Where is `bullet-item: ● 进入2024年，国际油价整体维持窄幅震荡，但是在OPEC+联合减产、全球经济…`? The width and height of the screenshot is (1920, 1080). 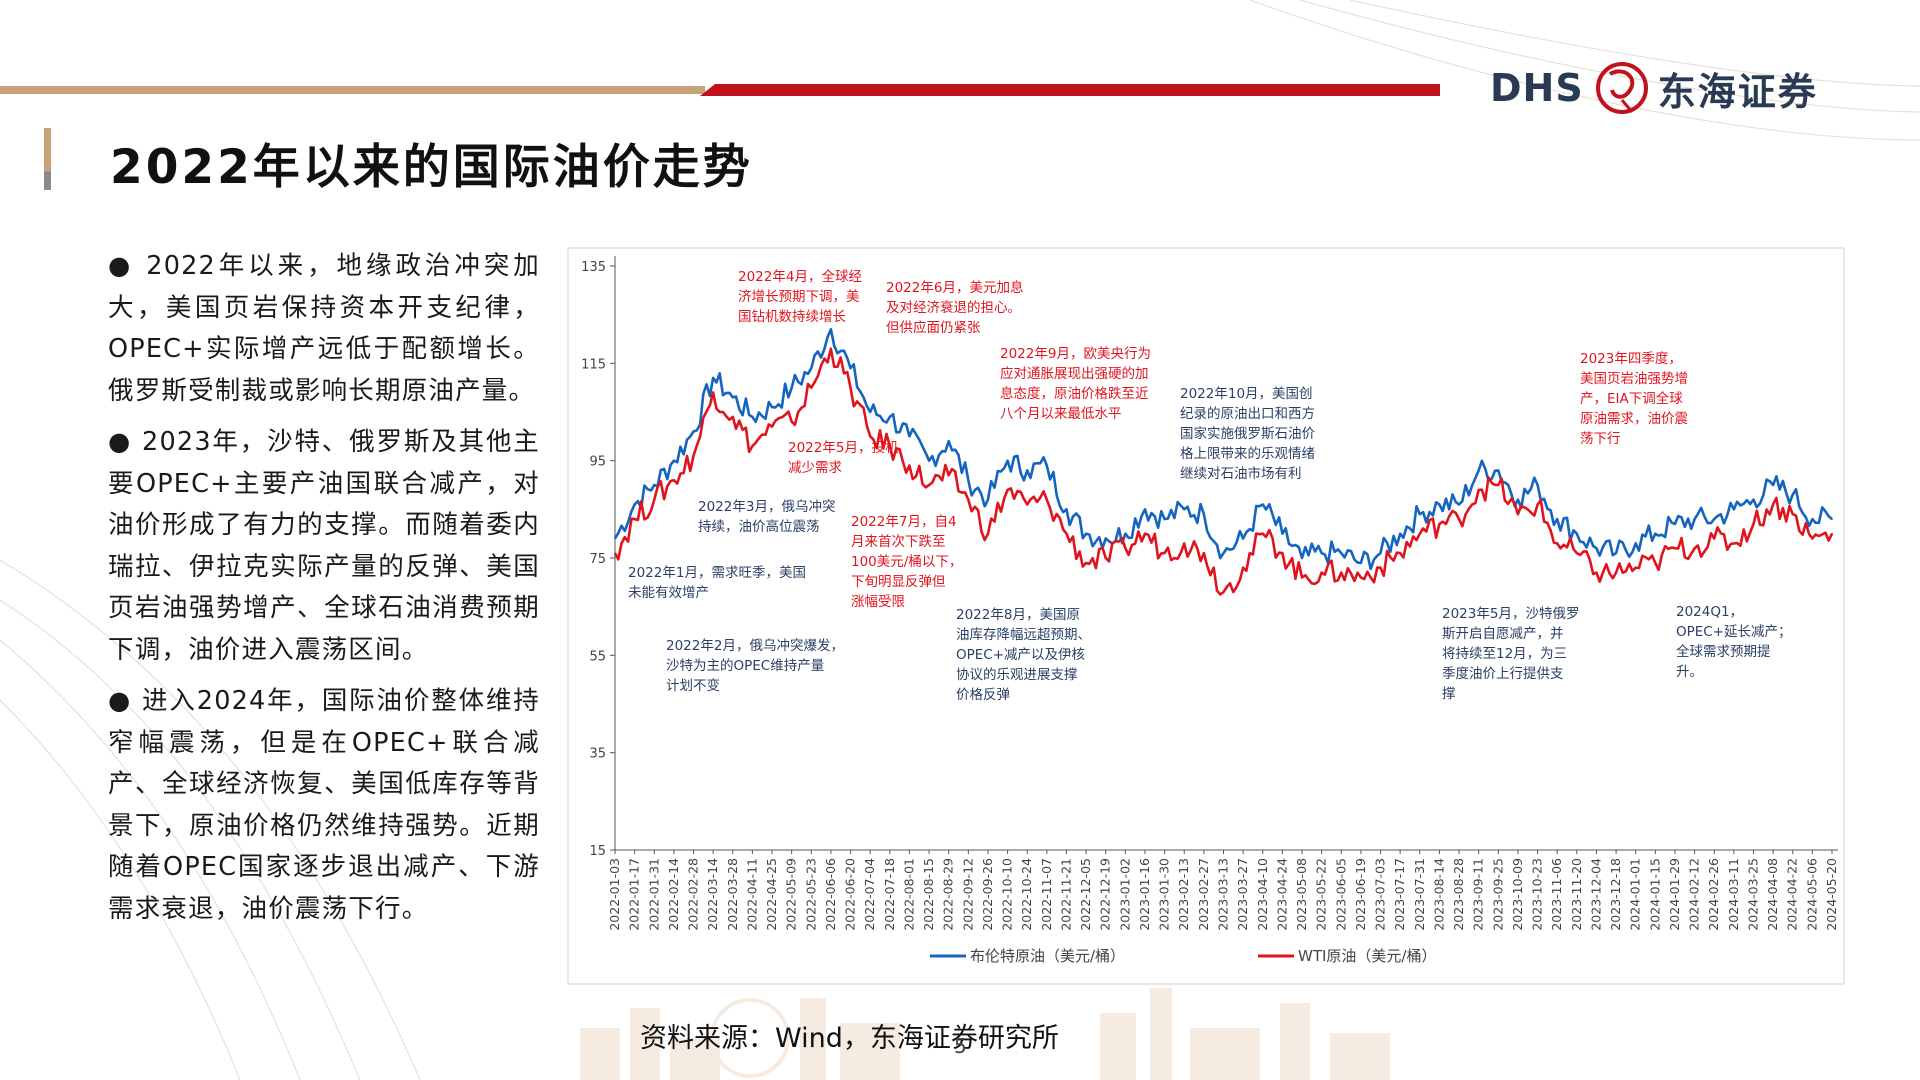 bullet-item: ● 进入2024年，国际油价整体维持窄幅震荡，但是在OPEC+联合减产、全球经济… is located at coordinates (324, 805).